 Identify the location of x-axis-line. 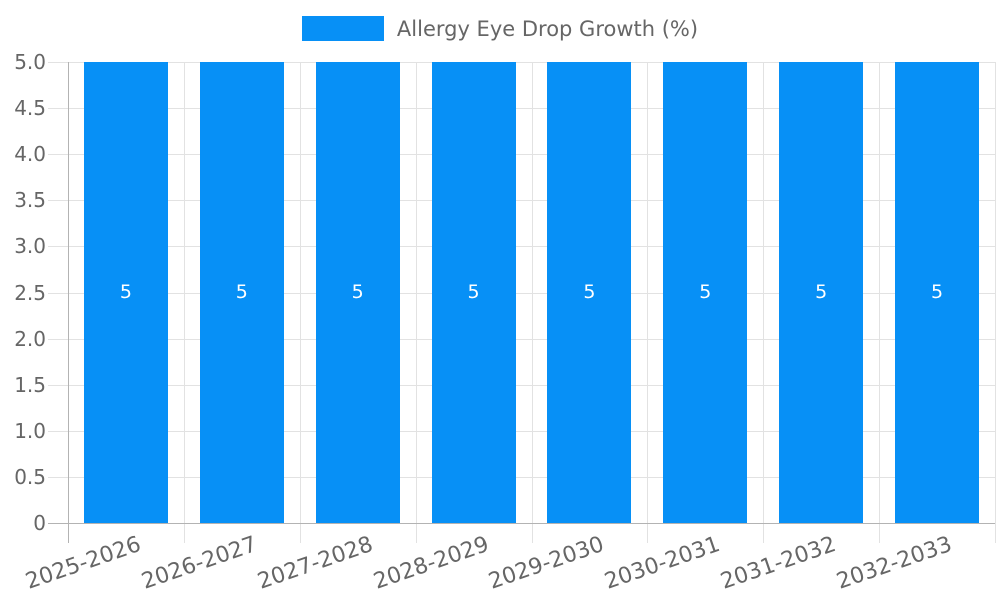
(531, 523).